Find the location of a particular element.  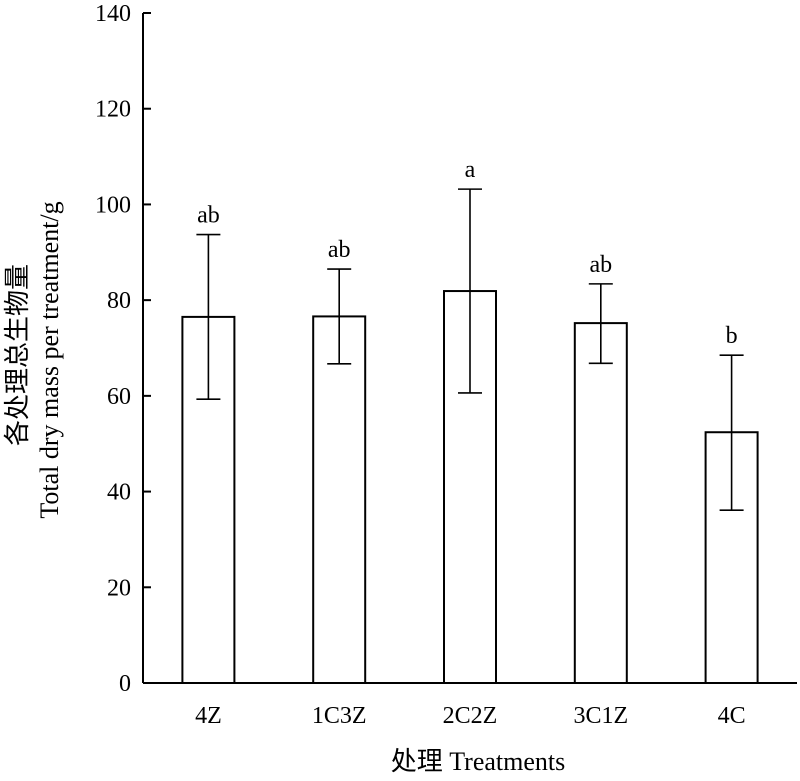

y-tick-label: 120 is located at coordinates (113, 110).